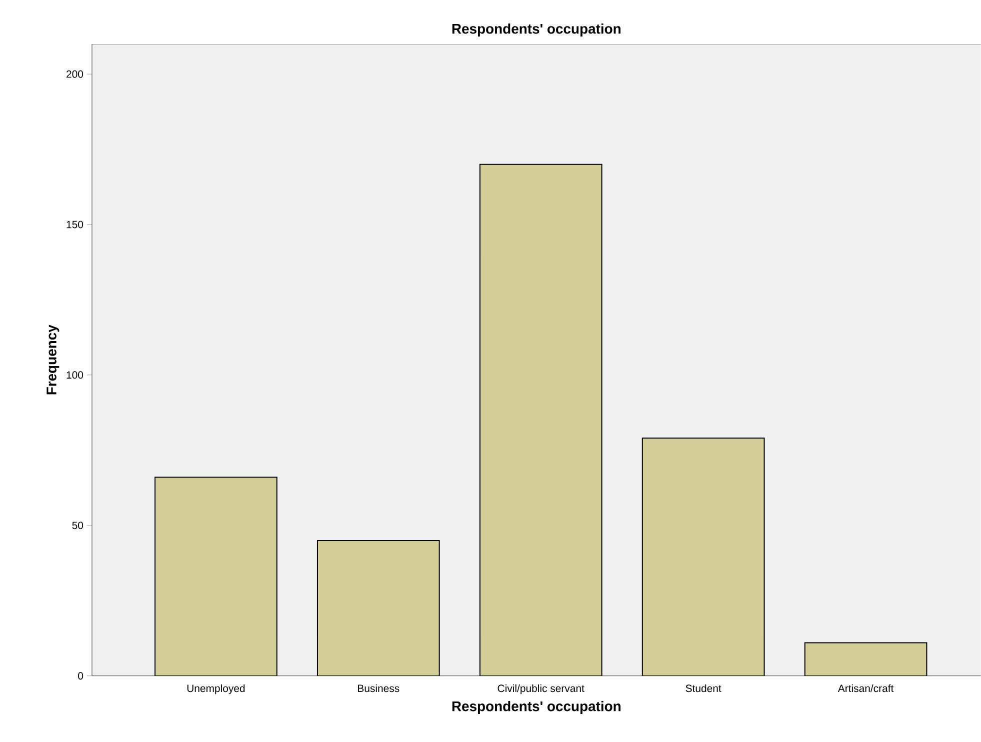  Describe the element at coordinates (75, 74) in the screenshot. I see `y-tick-label: 200` at that location.